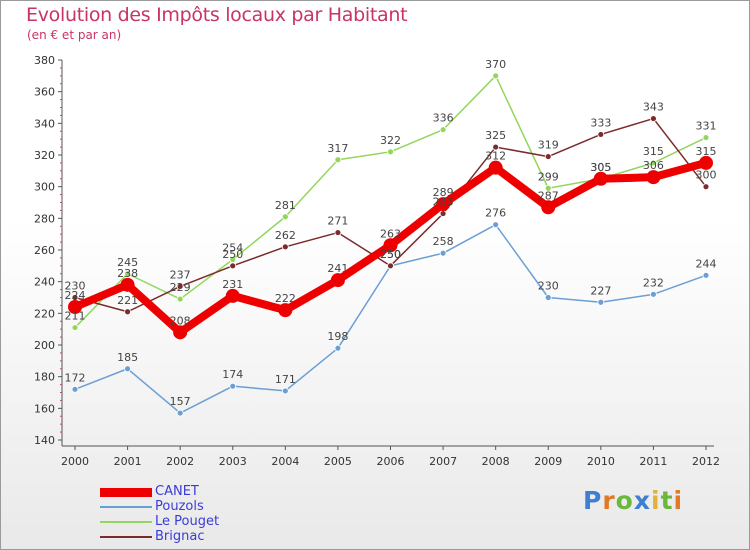 The height and width of the screenshot is (550, 750). Describe the element at coordinates (75, 377) in the screenshot. I see `data-label-pouzols: 172` at that location.